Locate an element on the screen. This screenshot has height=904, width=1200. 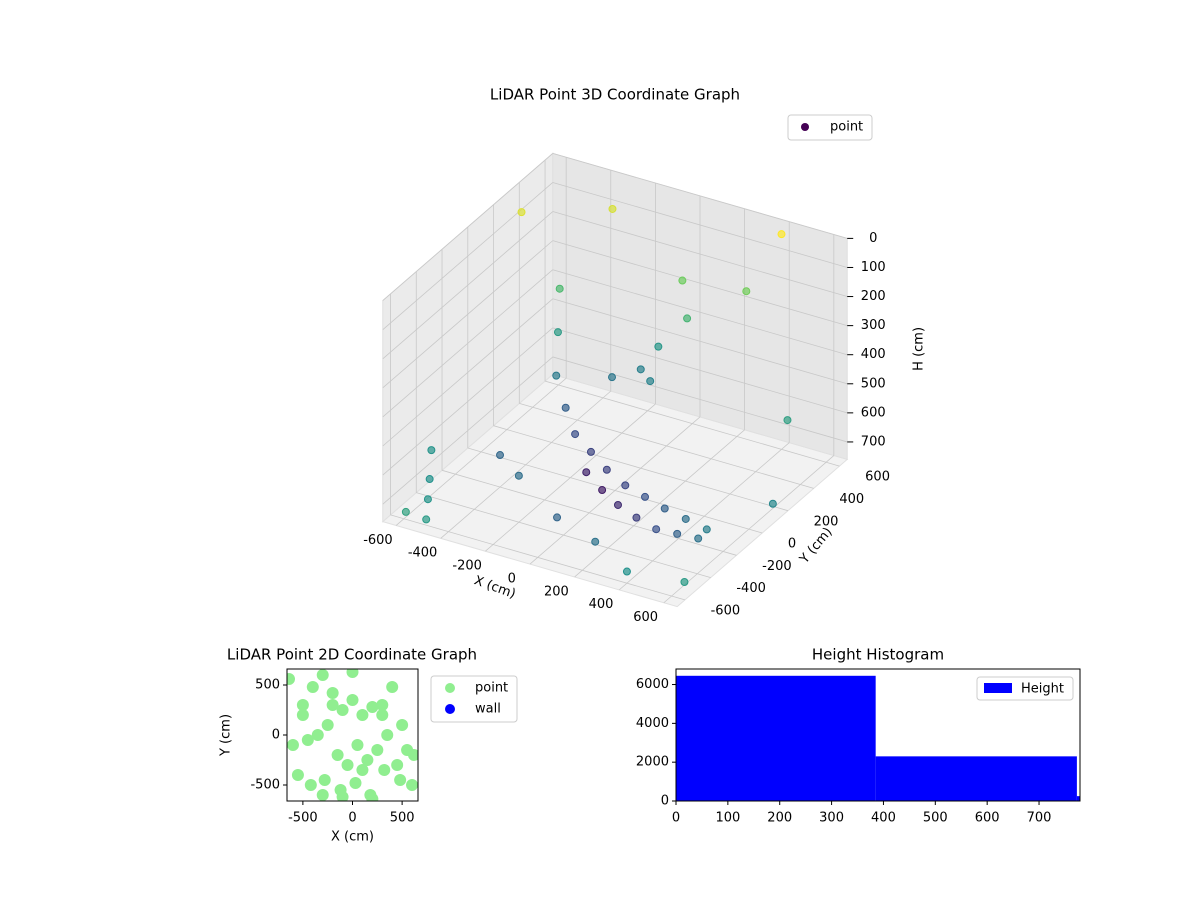
y-axis-label: Y (cm) is located at coordinates (226, 735).